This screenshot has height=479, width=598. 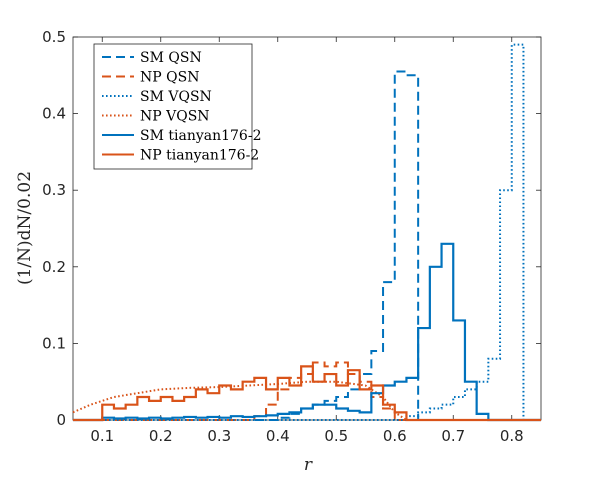 I want to click on x-tick-label: 0.4, so click(x=278, y=436).